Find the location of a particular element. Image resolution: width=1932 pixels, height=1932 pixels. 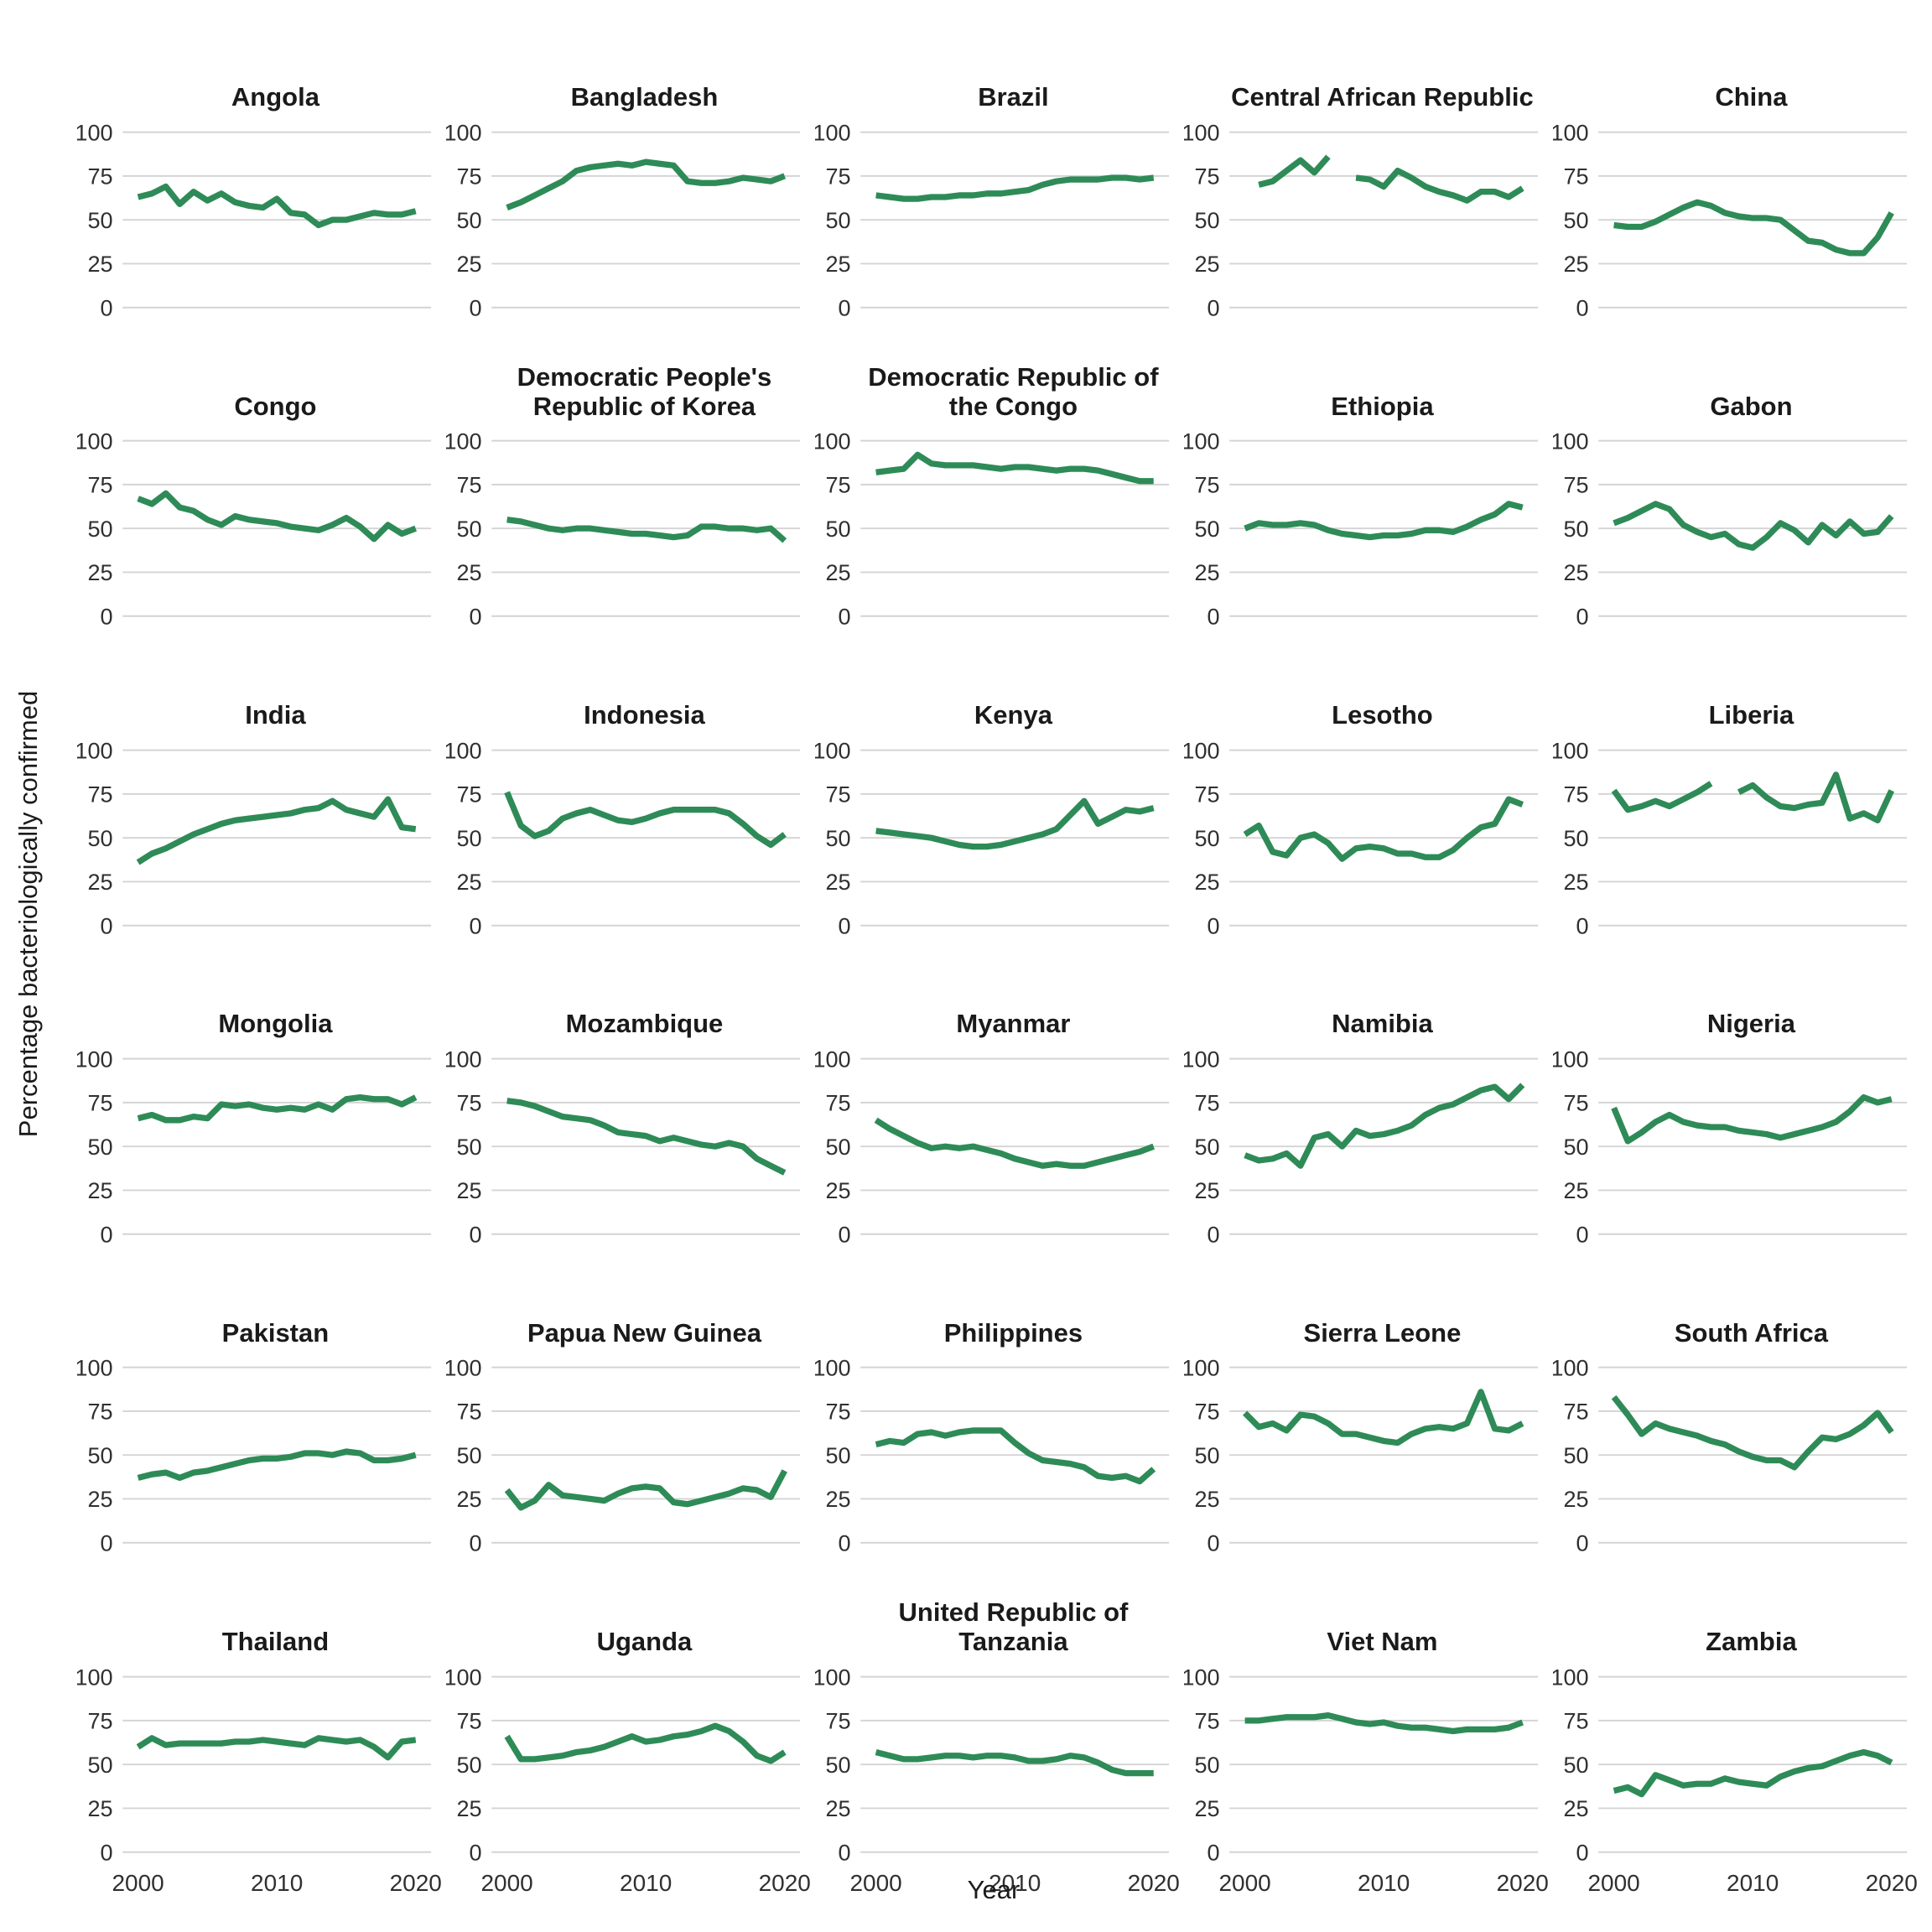

facet-panel-namibia: Namibia 0 25 50 75 100 is located at coordinates (1362, 1103).